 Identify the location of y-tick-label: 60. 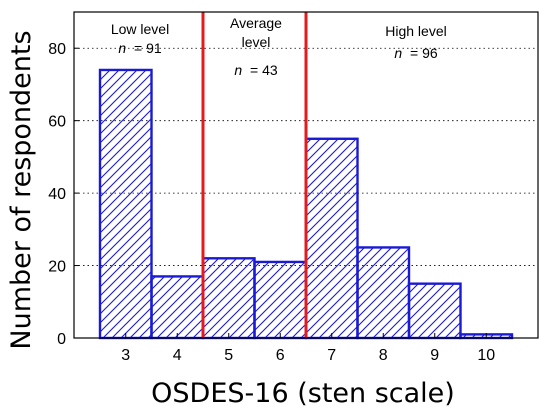
(57, 122).